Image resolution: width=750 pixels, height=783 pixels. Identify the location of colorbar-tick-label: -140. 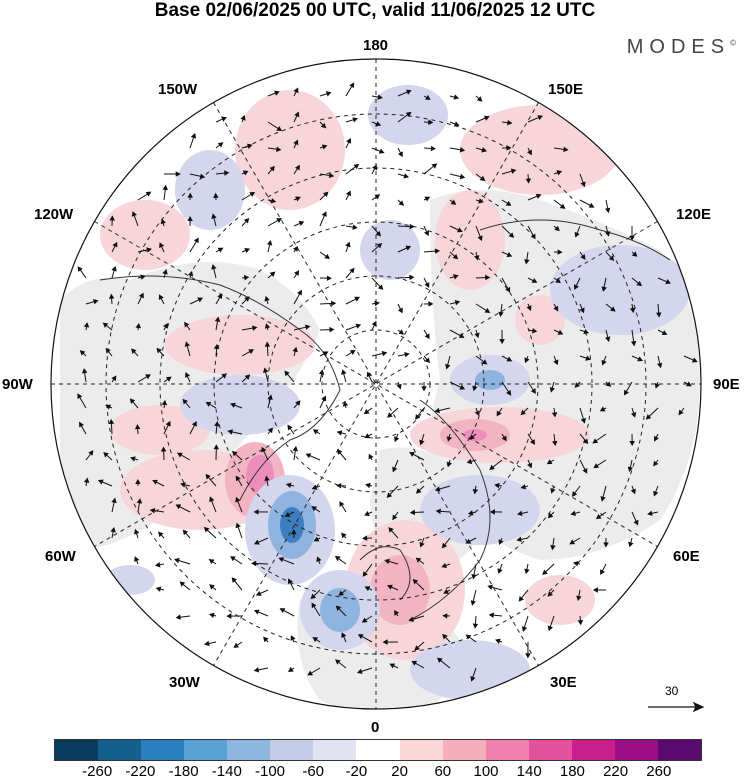
(226, 771).